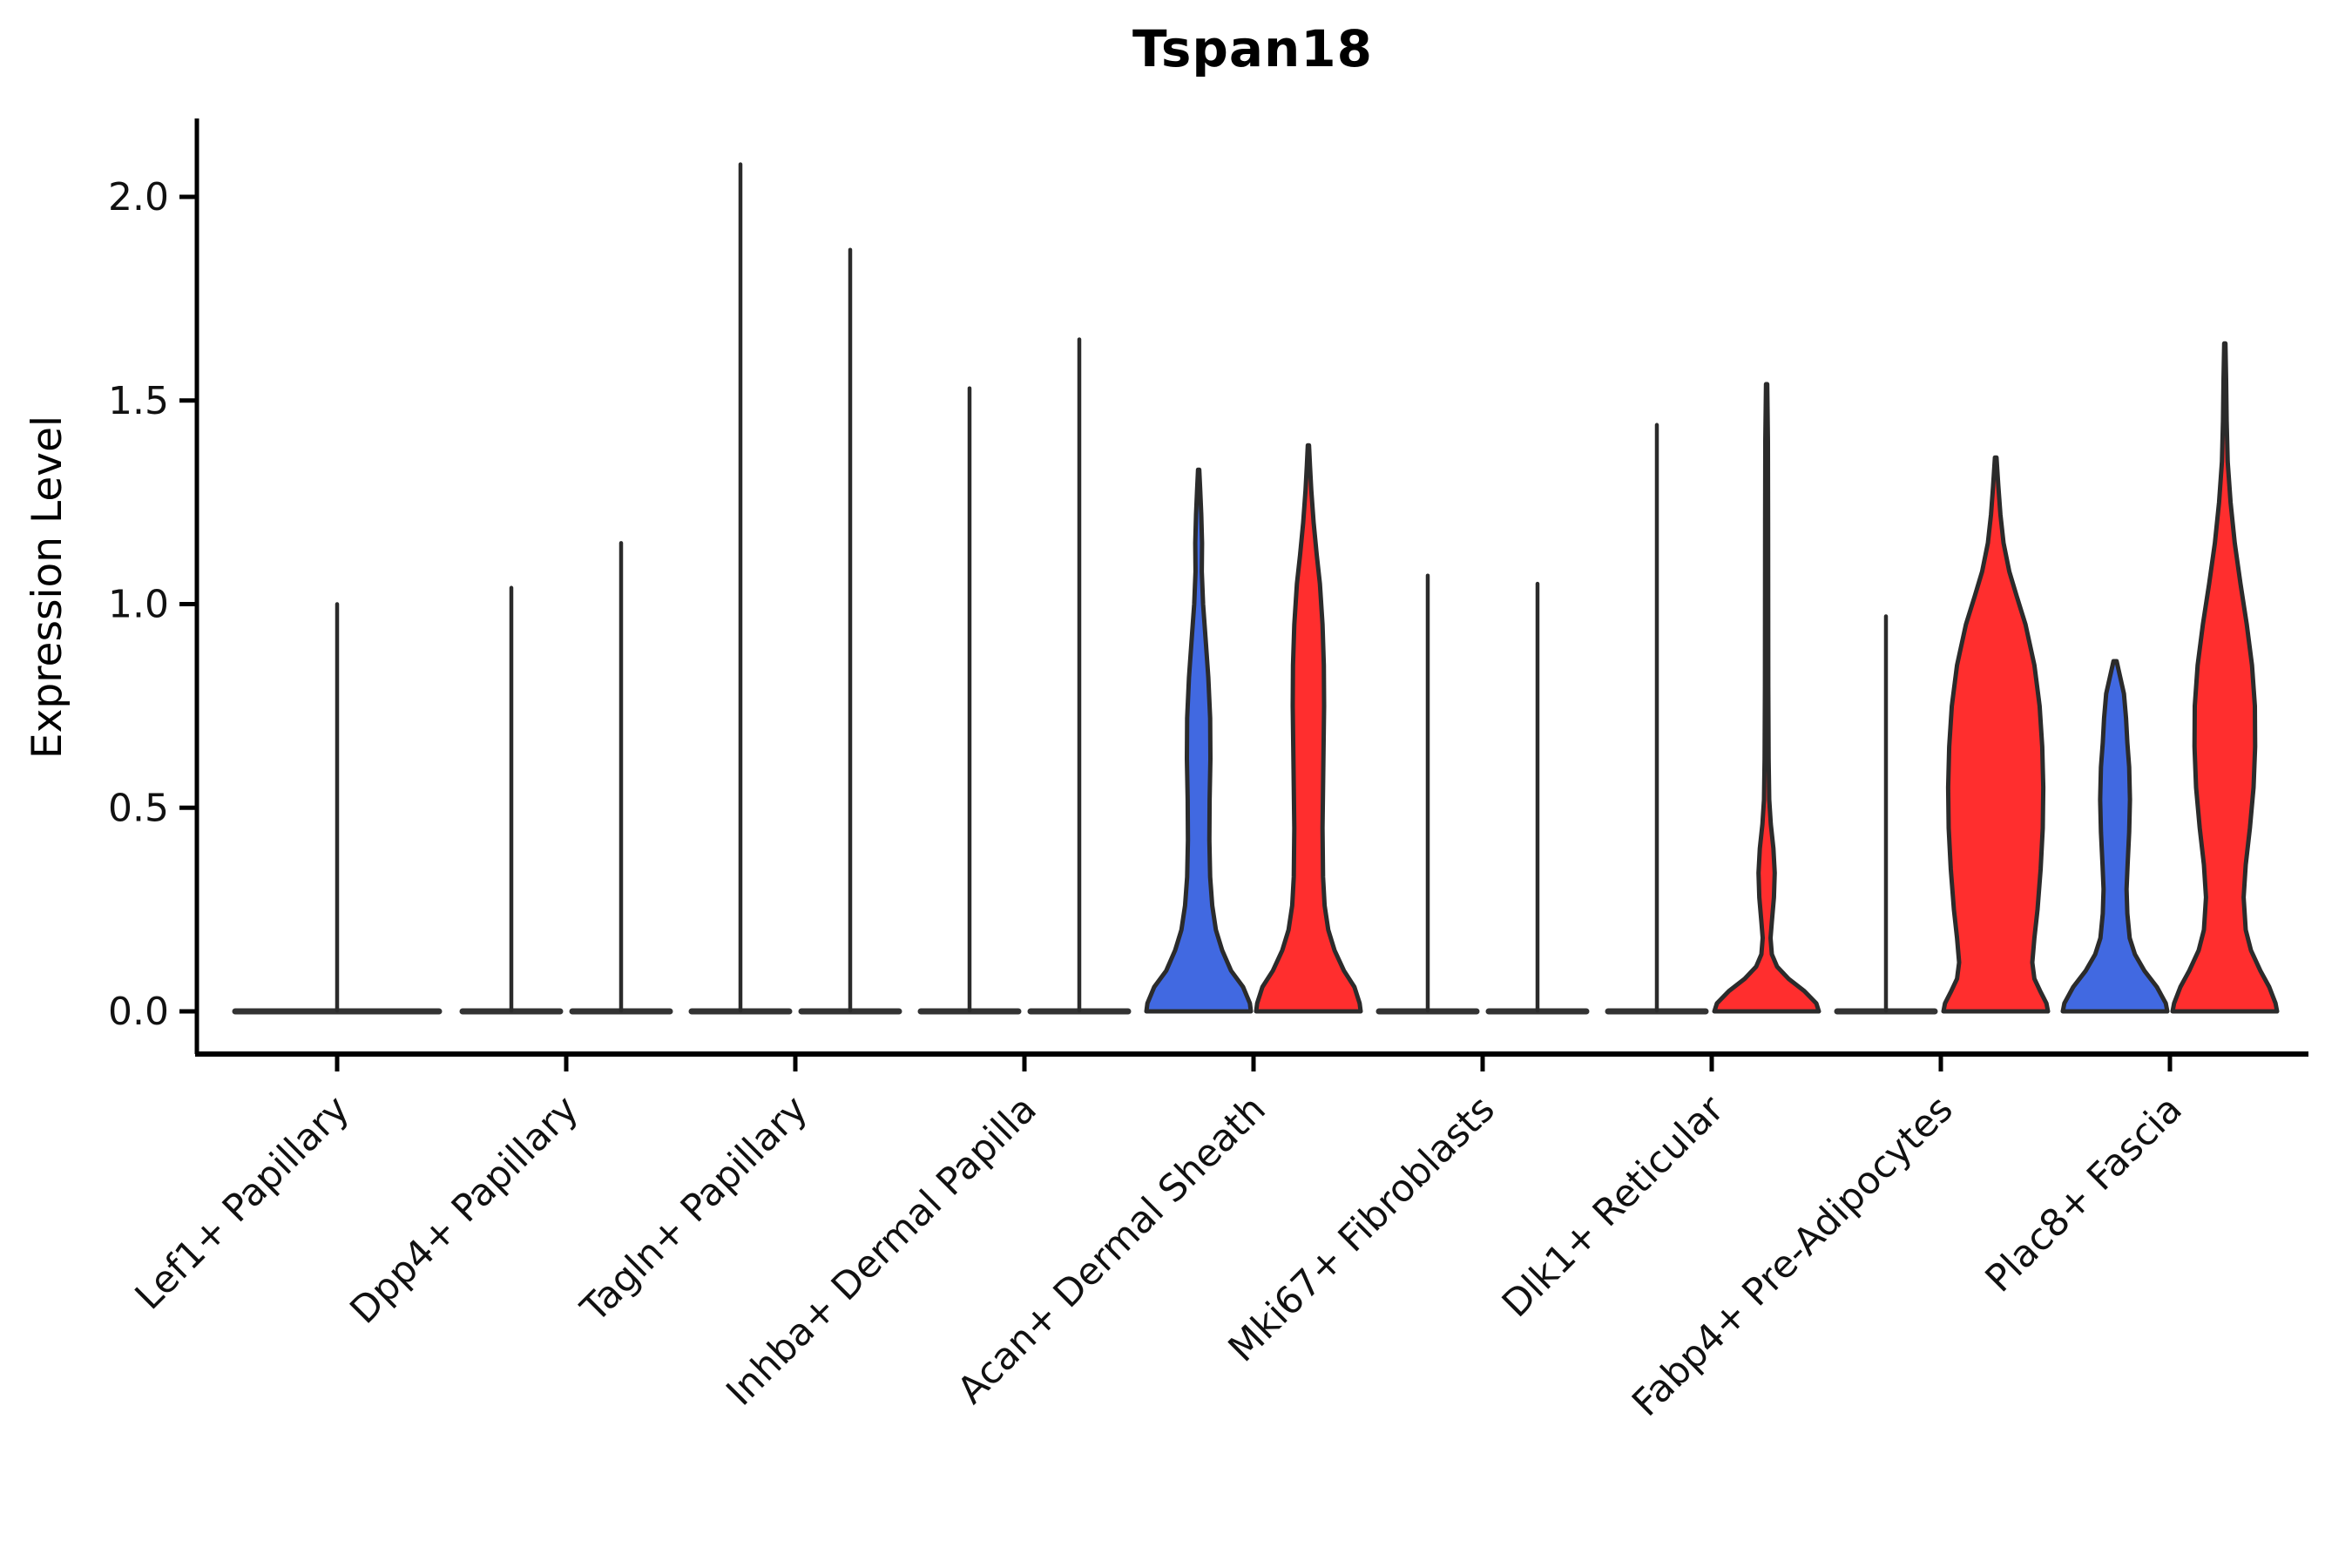 The height and width of the screenshot is (1568, 2352). What do you see at coordinates (1362, 1228) in the screenshot?
I see `x-tick-label: Mki67+ Fibroblasts` at bounding box center [1362, 1228].